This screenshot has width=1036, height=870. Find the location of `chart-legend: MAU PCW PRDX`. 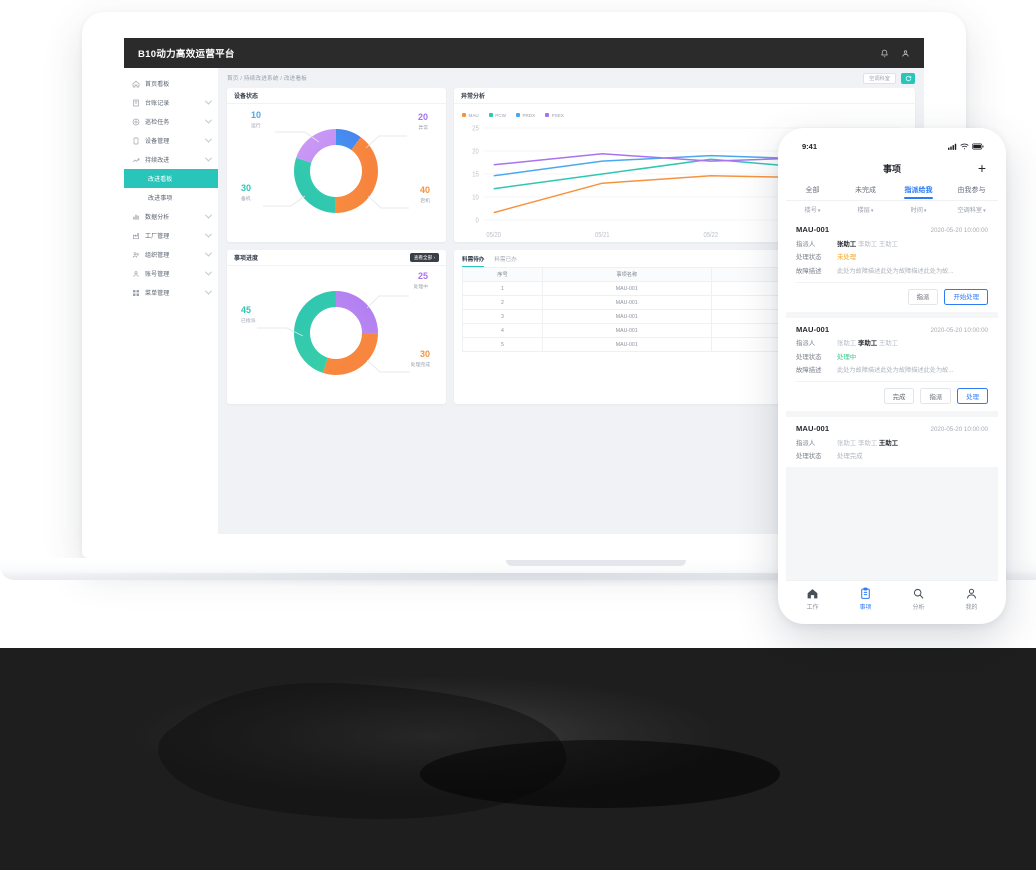

chart-legend: MAU PCW PRDX is located at coordinates (684, 115).